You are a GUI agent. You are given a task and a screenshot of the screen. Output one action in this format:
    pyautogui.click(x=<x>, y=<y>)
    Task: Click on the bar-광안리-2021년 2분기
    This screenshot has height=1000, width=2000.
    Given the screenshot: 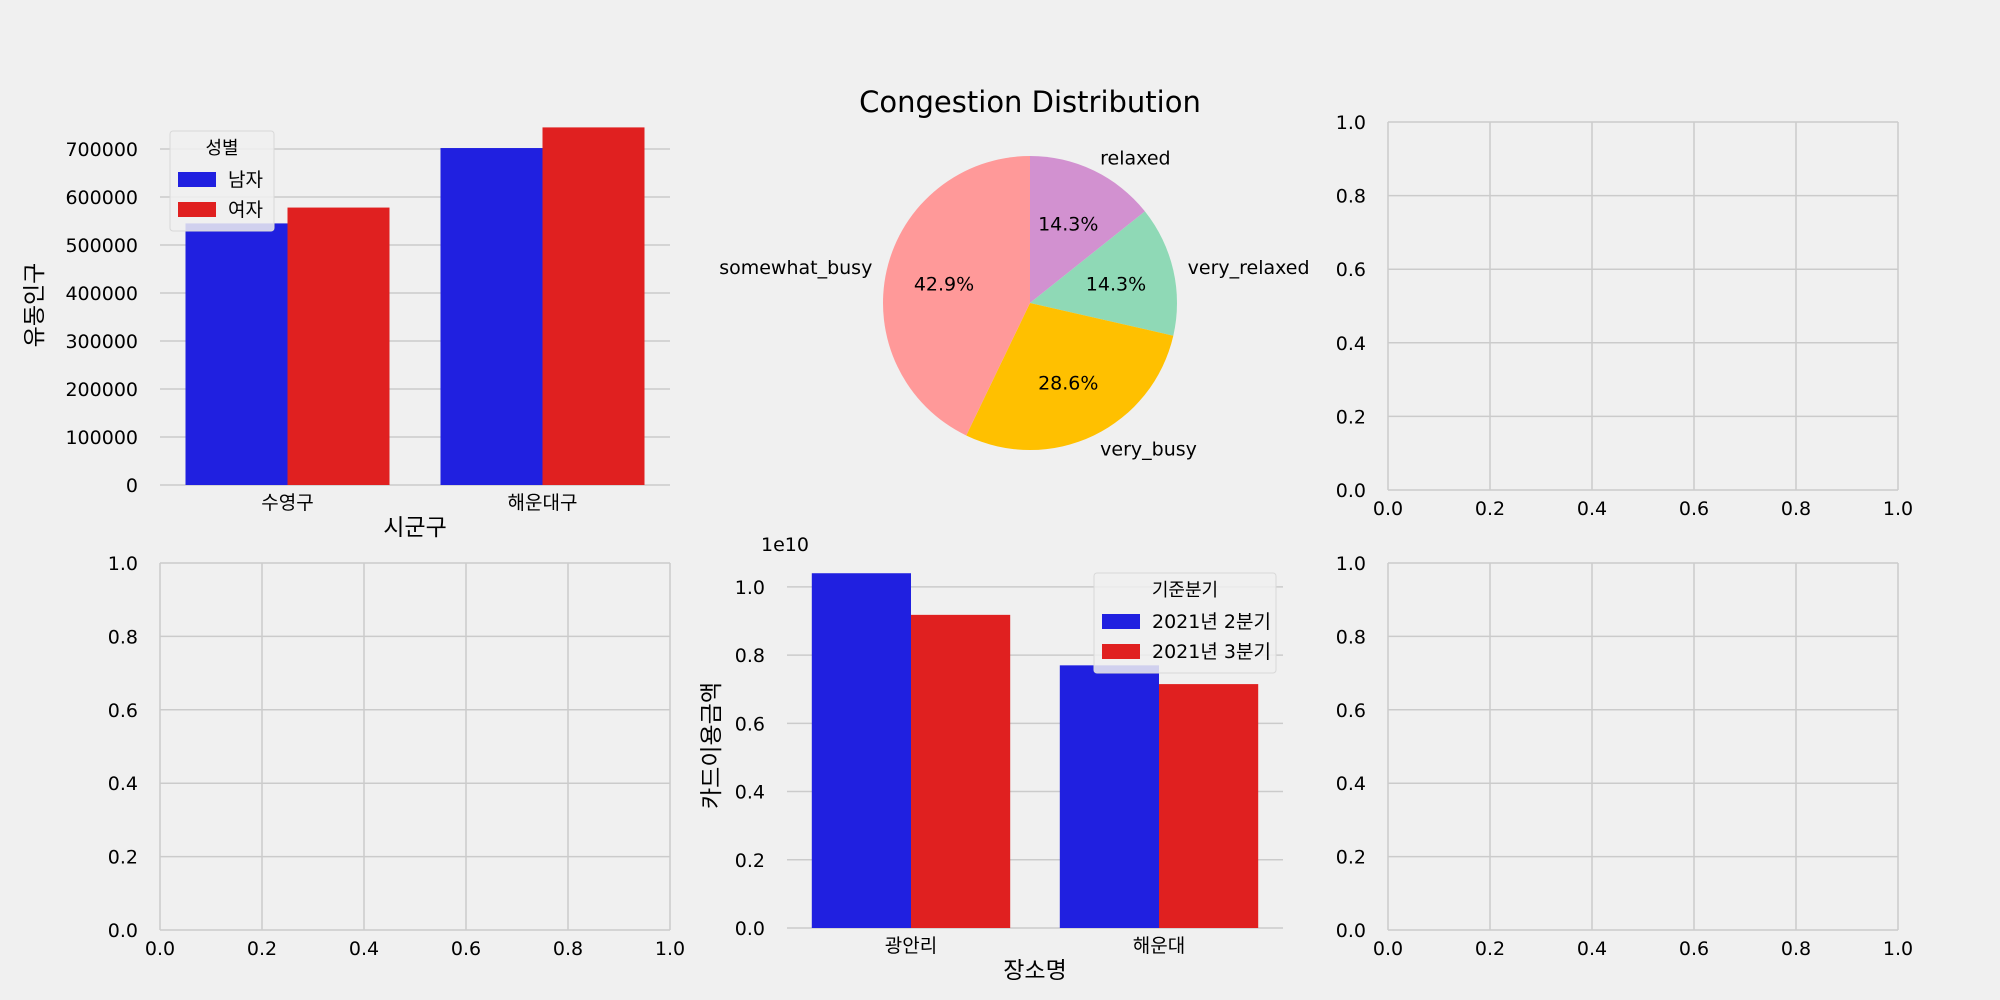 What is the action you would take?
    pyautogui.click(x=861, y=750)
    